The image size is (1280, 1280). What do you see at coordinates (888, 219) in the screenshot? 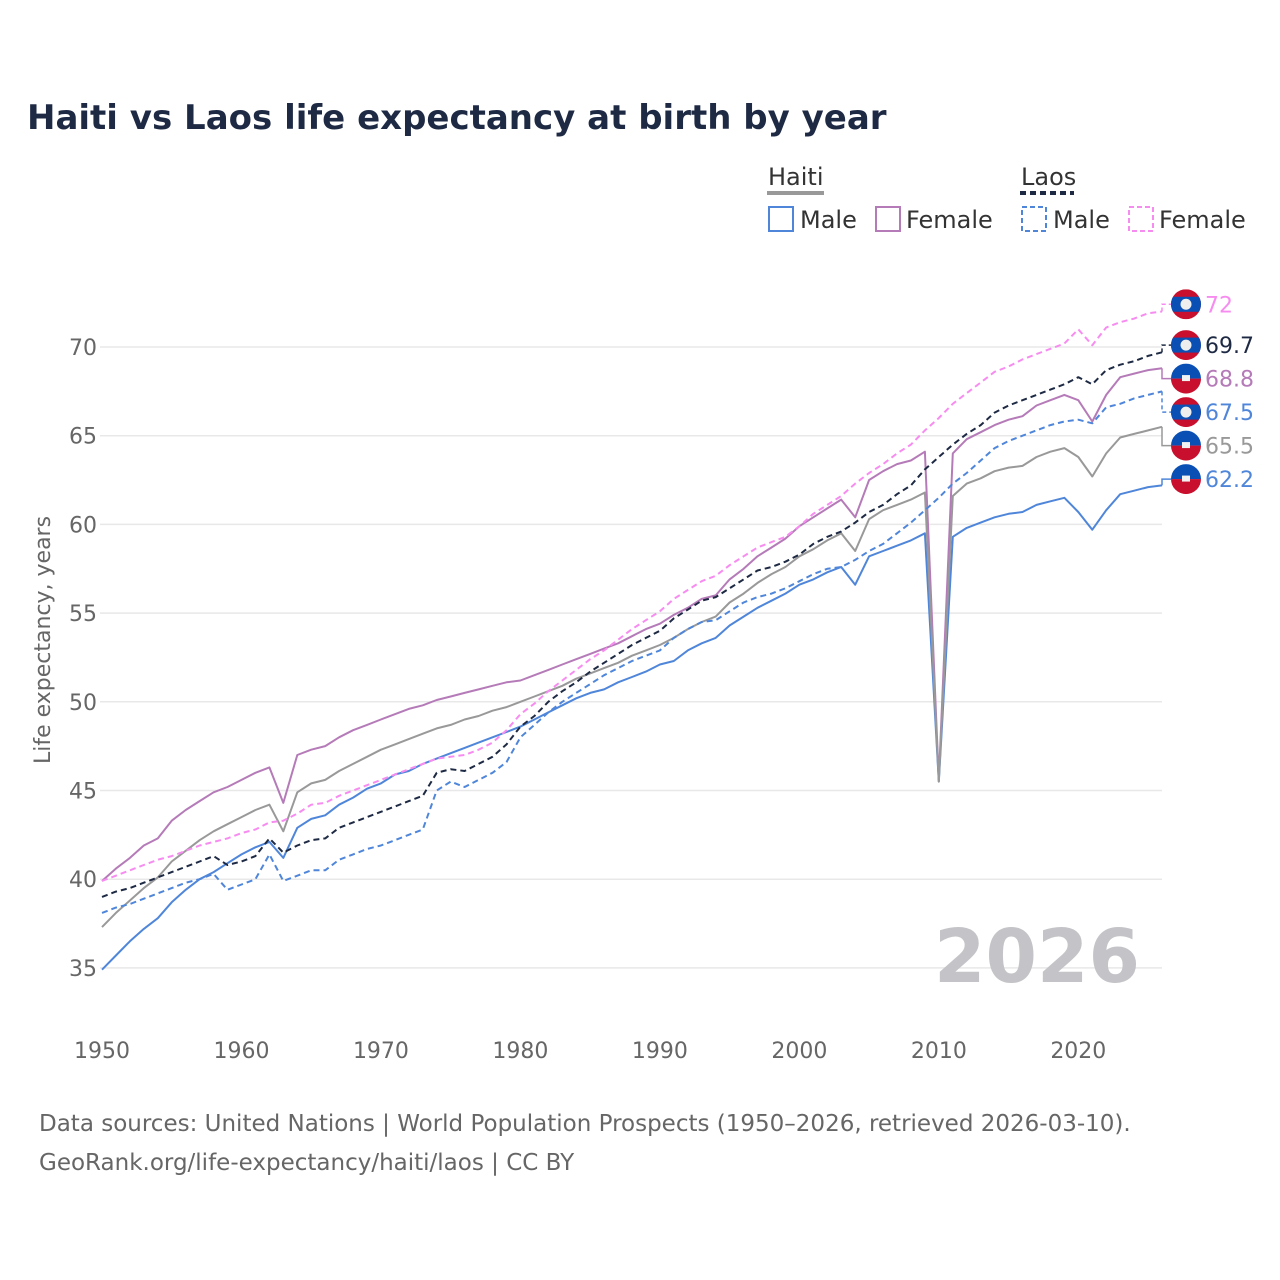
I see `legend-haiti-female-swatch` at bounding box center [888, 219].